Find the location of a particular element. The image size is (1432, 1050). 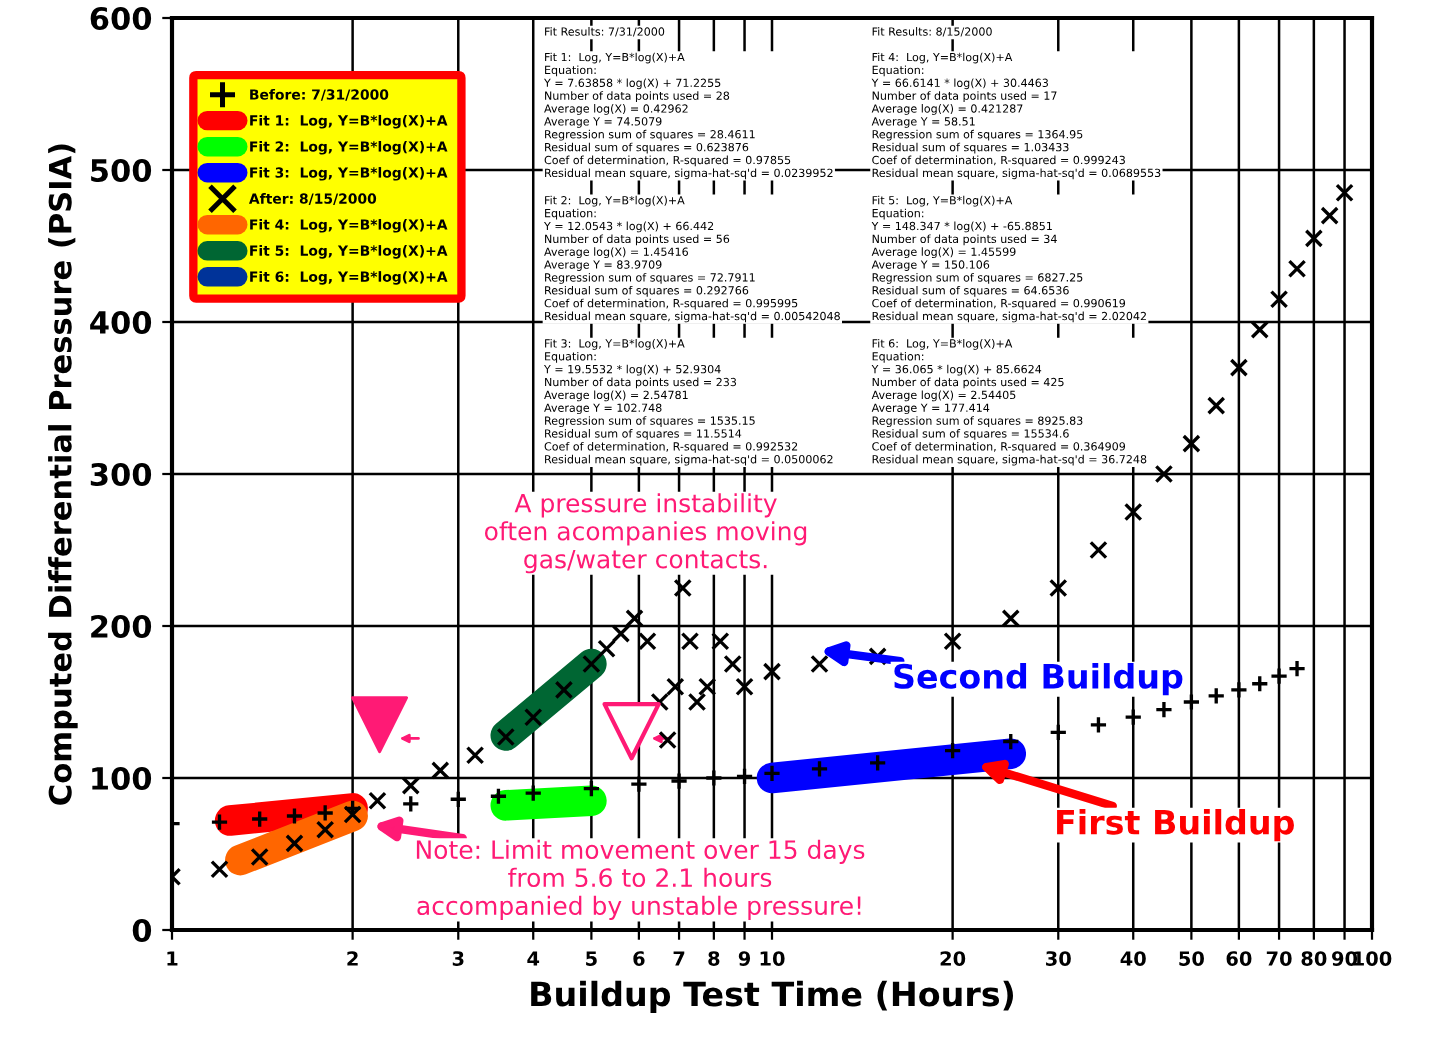

y-tick-label: 300 is located at coordinates (121, 474).